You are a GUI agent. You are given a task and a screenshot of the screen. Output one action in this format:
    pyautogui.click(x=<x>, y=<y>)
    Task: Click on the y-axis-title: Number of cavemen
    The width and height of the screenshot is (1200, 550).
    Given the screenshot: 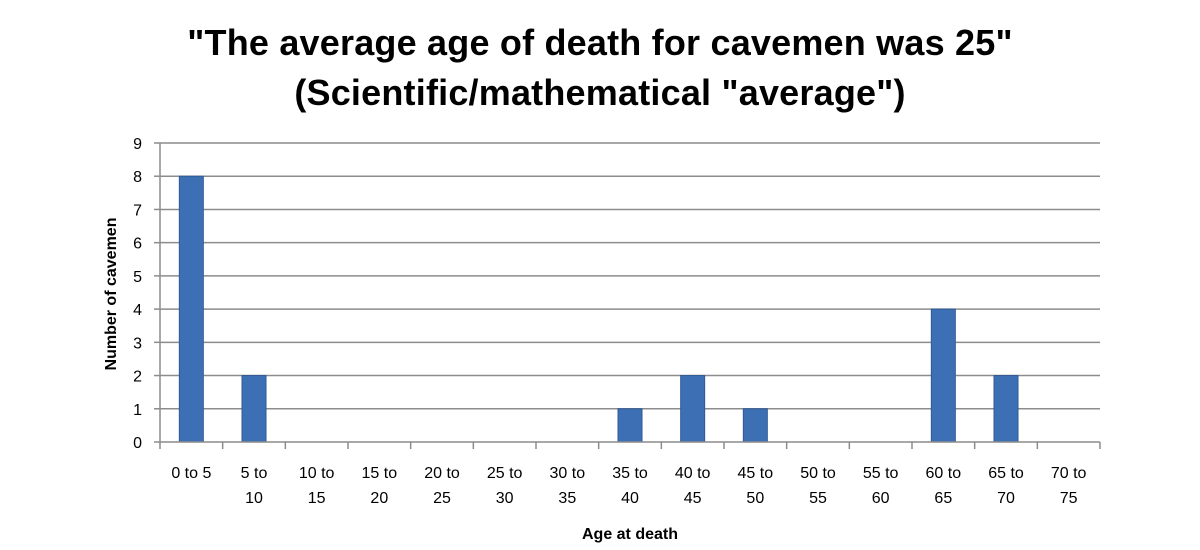 What is the action you would take?
    pyautogui.click(x=111, y=294)
    